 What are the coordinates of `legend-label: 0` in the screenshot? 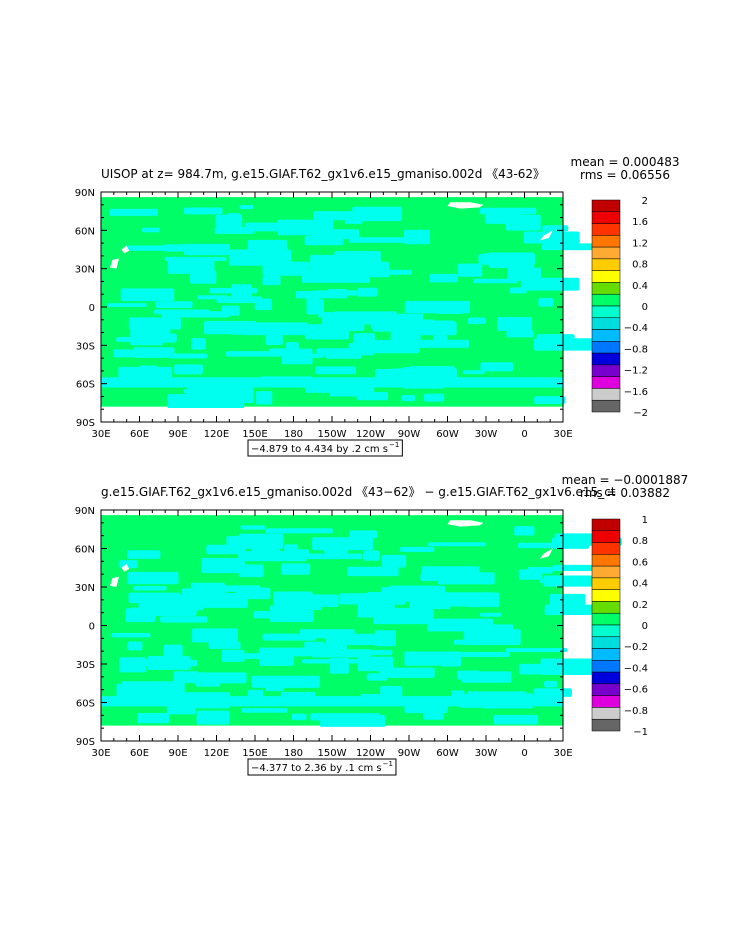 It's located at (645, 307).